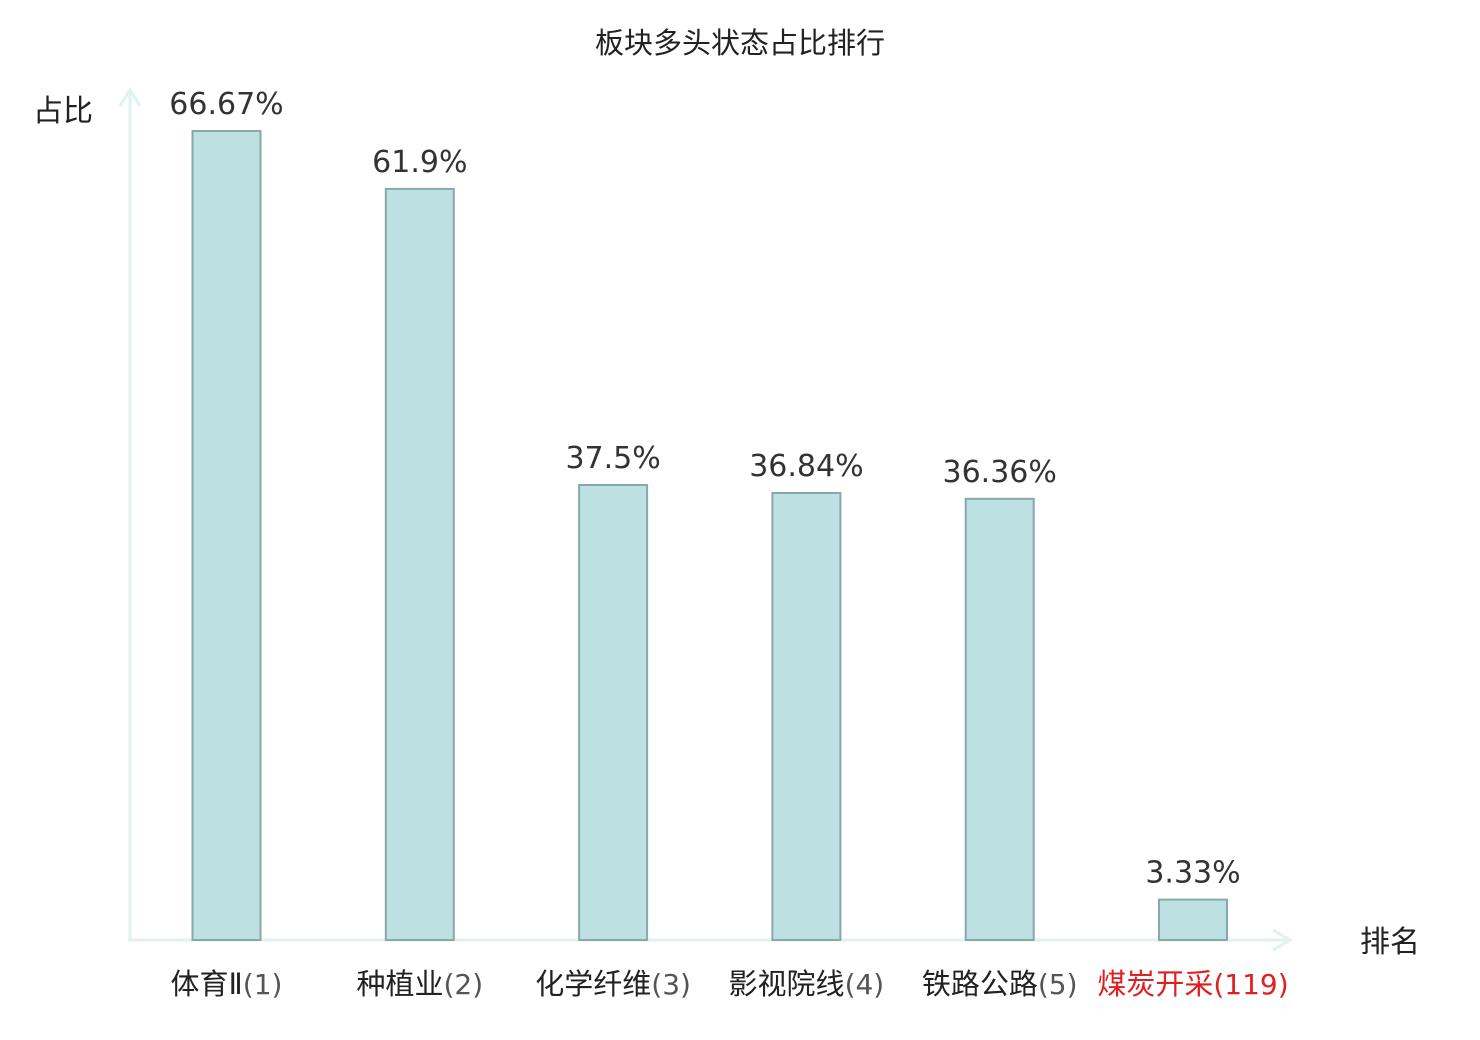 The width and height of the screenshot is (1480, 1040). Describe the element at coordinates (1282, 940) in the screenshot. I see `x-axis-arrow` at that location.